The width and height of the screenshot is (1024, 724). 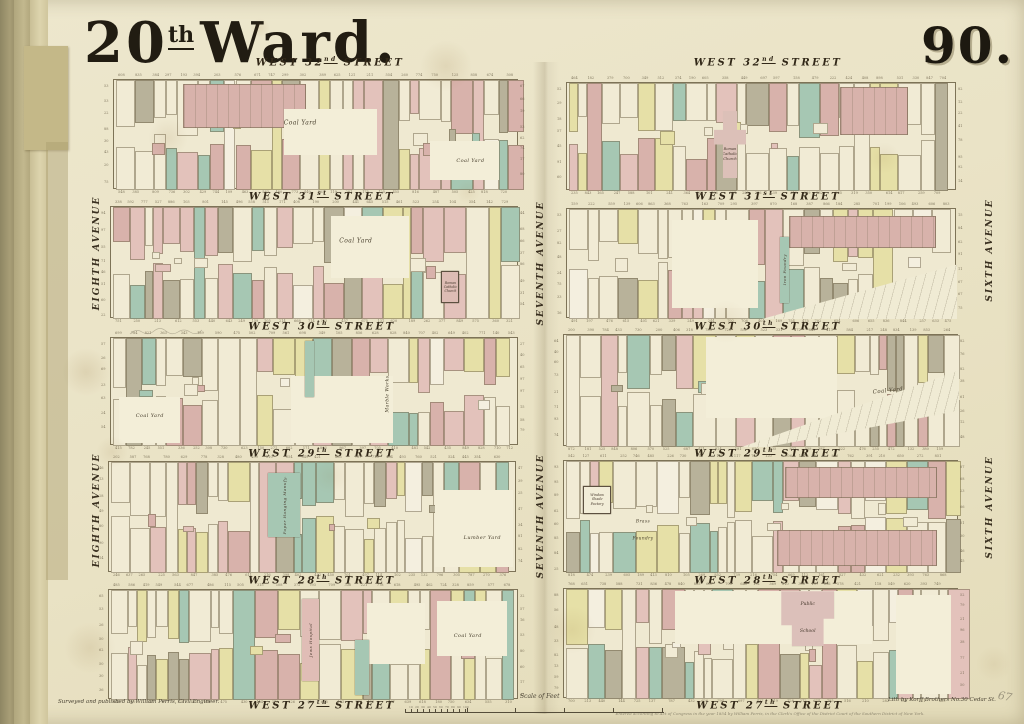 What do you see at coordinates (323, 194) in the screenshot?
I see `street-ordinal: st` at bounding box center [323, 194].